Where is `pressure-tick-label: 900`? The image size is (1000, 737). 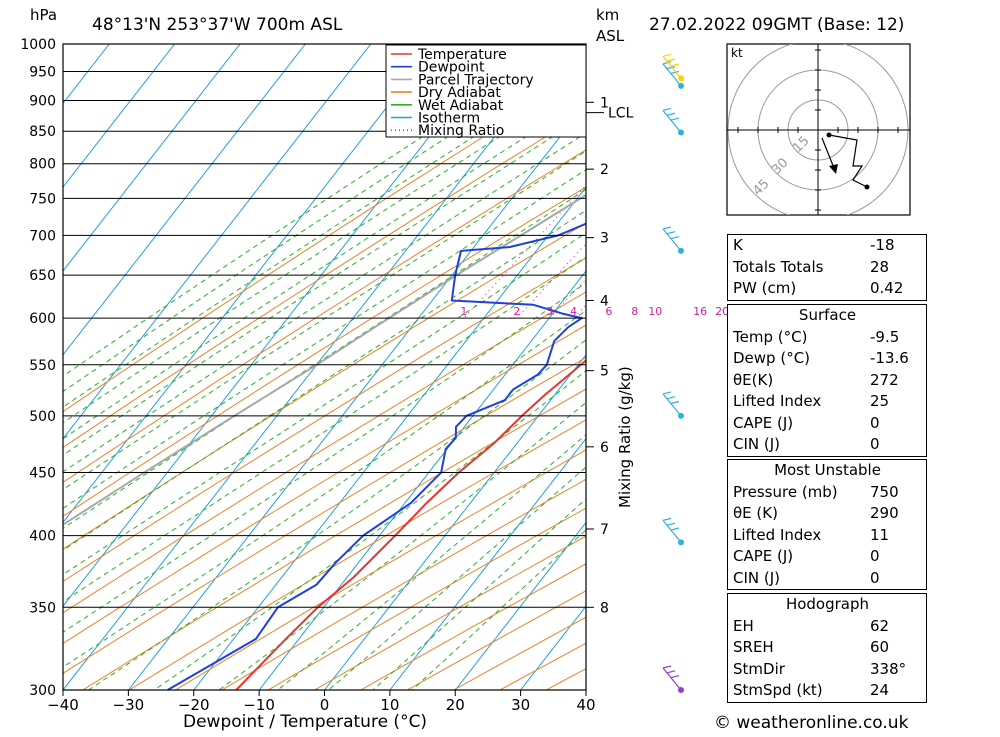 pressure-tick-label: 900 is located at coordinates (42, 102).